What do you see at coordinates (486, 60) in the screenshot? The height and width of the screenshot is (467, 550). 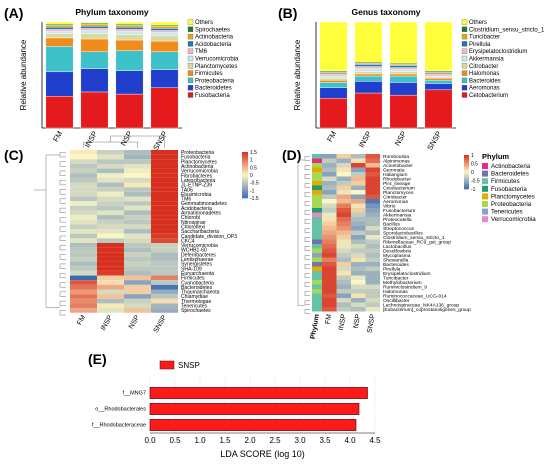 I see `legend-label: Akkermansia` at bounding box center [486, 60].